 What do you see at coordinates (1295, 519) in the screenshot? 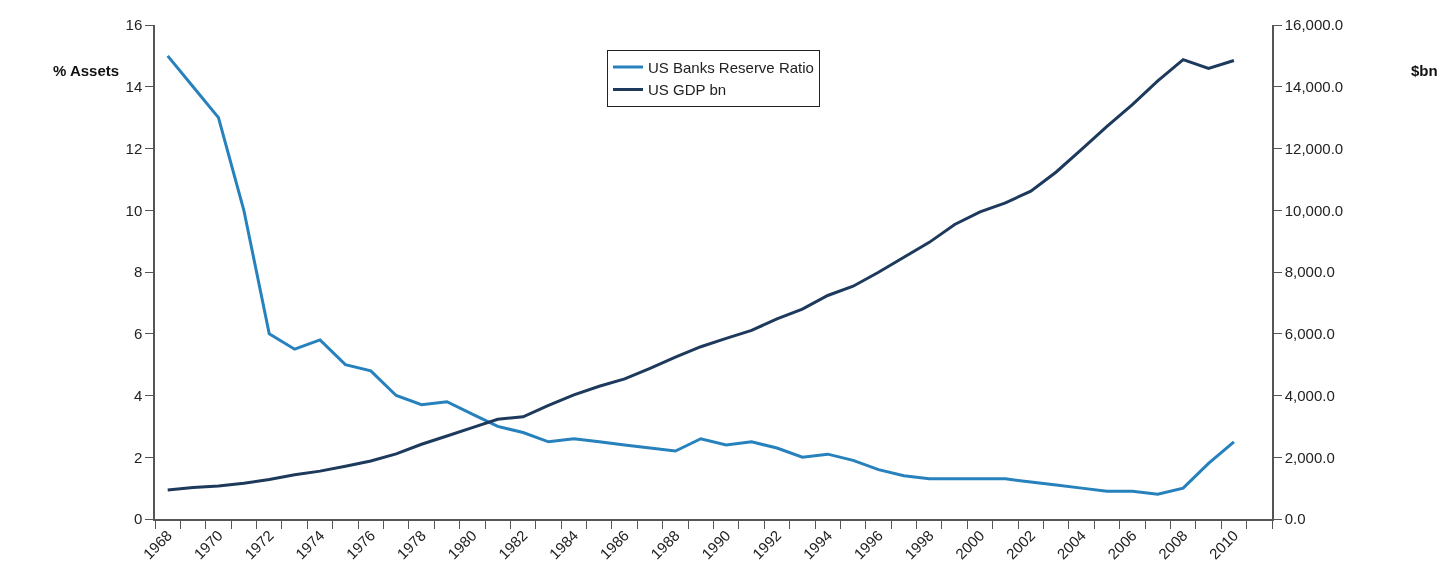
I see `y2-tick-label: 0.0` at bounding box center [1295, 519].